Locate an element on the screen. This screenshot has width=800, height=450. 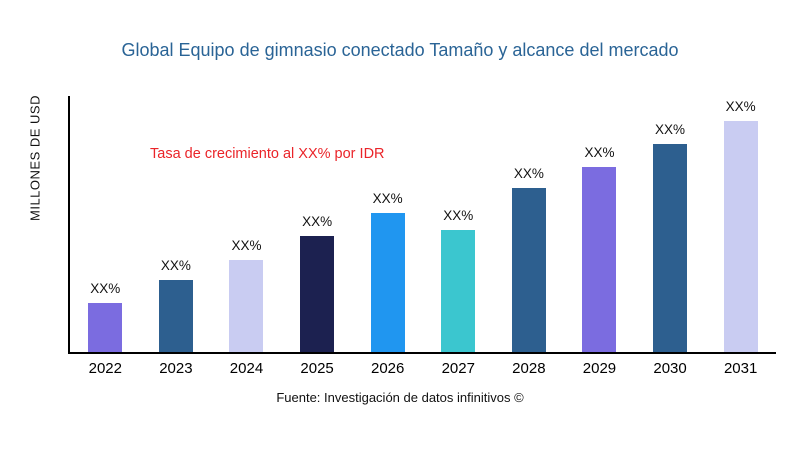
bar-2024 is located at coordinates (246, 306).